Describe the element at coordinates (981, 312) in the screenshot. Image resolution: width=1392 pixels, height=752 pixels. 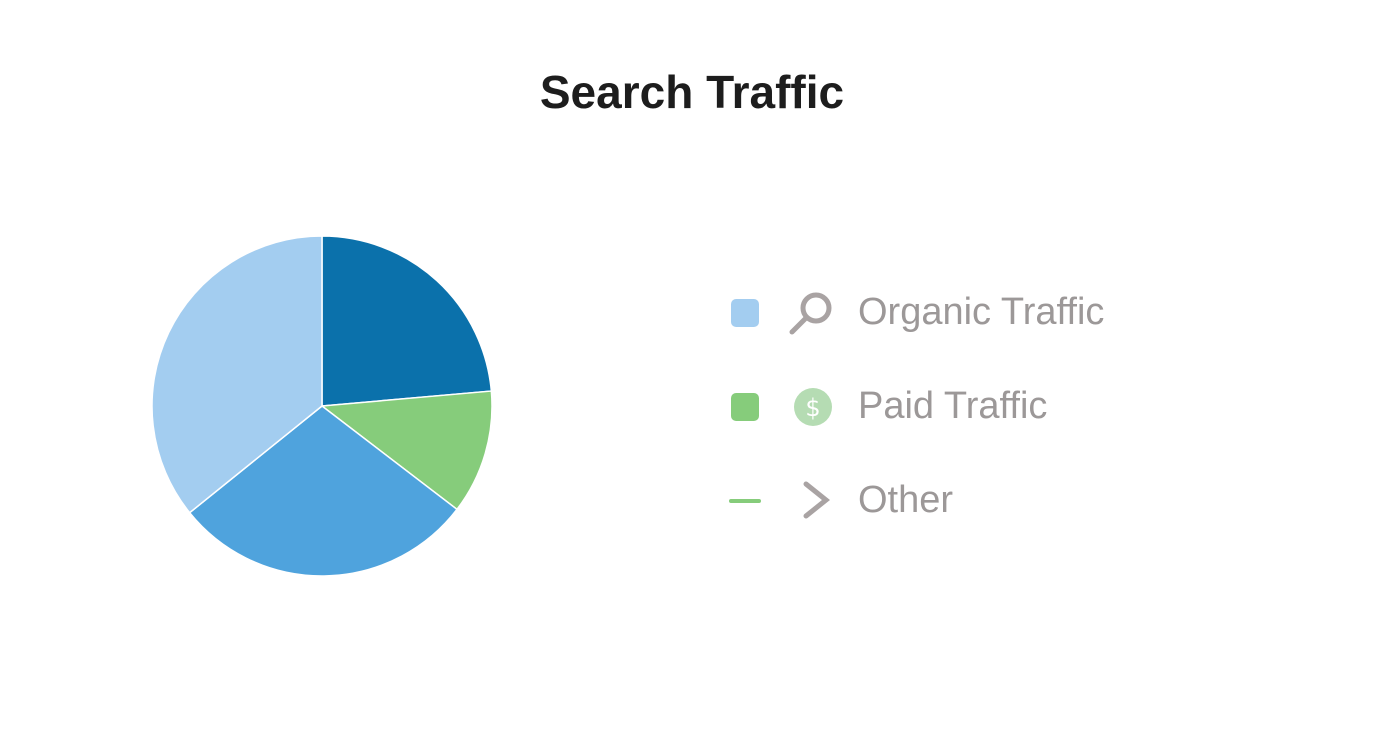
I see `legend-label: Organic Traffic` at that location.